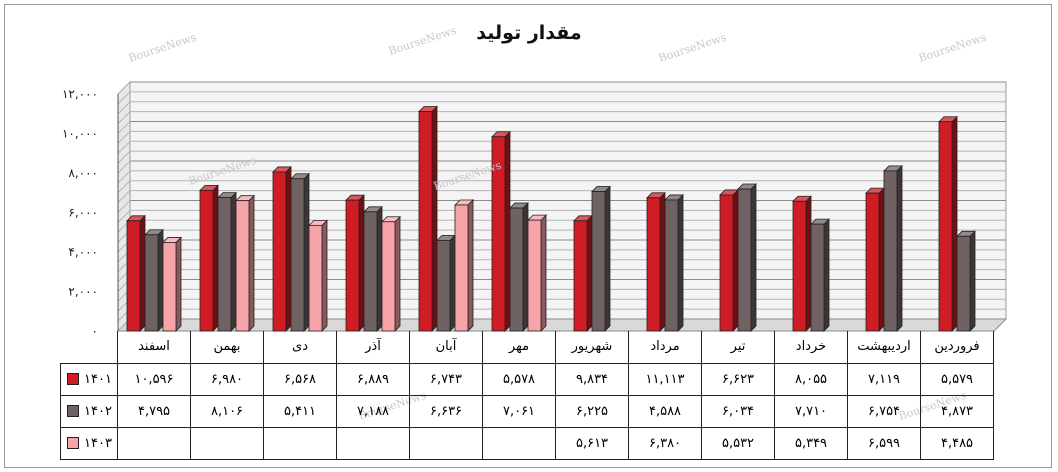  Describe the element at coordinates (227, 379) in the screenshot. I see `data-label: ۶,۹۸۰` at that location.